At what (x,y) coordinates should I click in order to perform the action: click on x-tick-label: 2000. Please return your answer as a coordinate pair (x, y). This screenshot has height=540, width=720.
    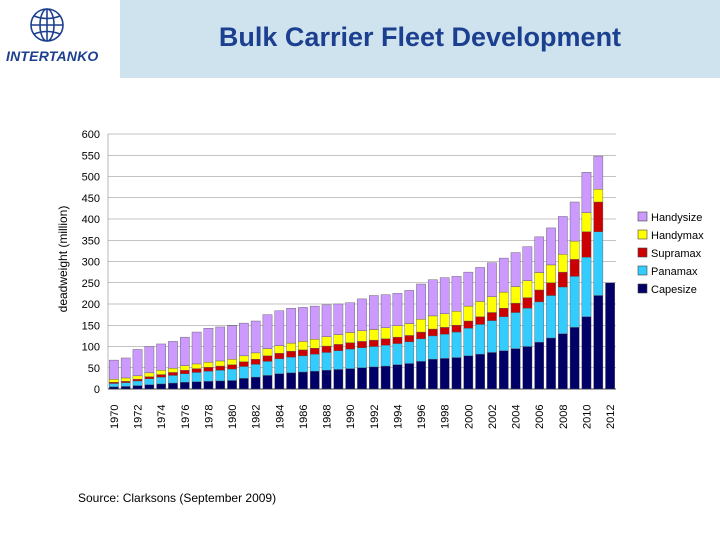
    Looking at the image, I should click on (469, 417).